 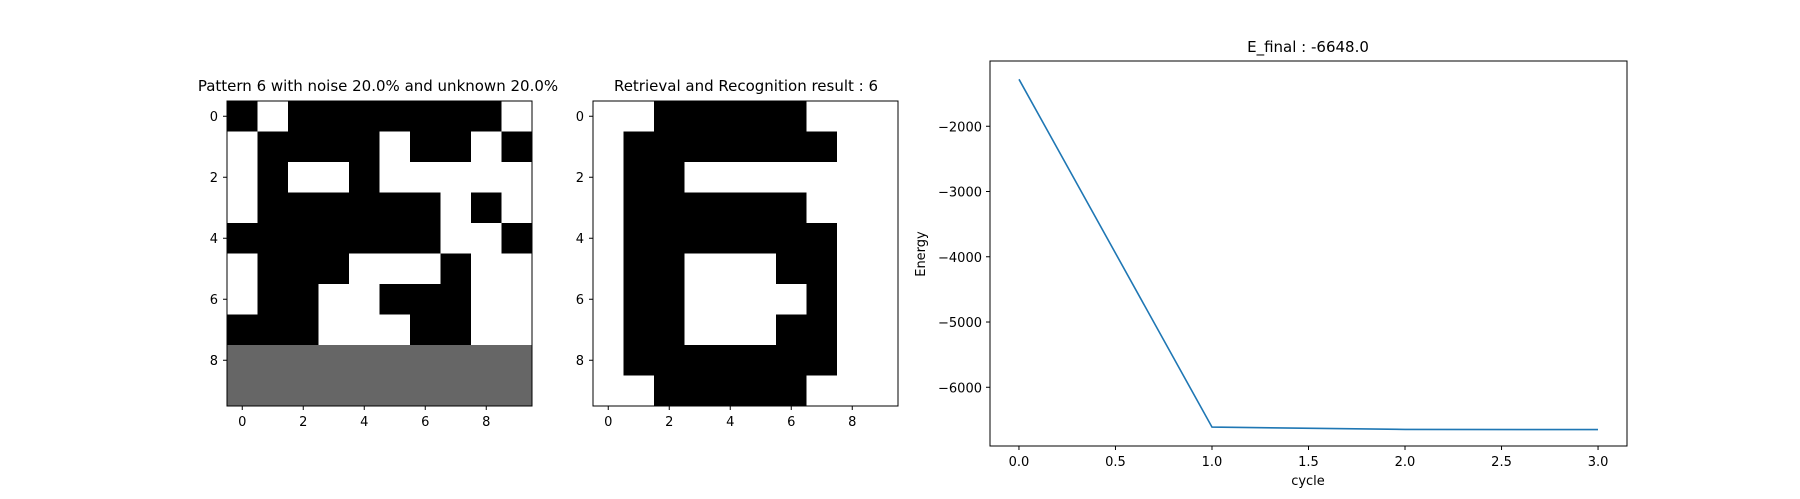 What do you see at coordinates (1501, 458) in the screenshot?
I see `energy-xtick: 2.5` at bounding box center [1501, 458].